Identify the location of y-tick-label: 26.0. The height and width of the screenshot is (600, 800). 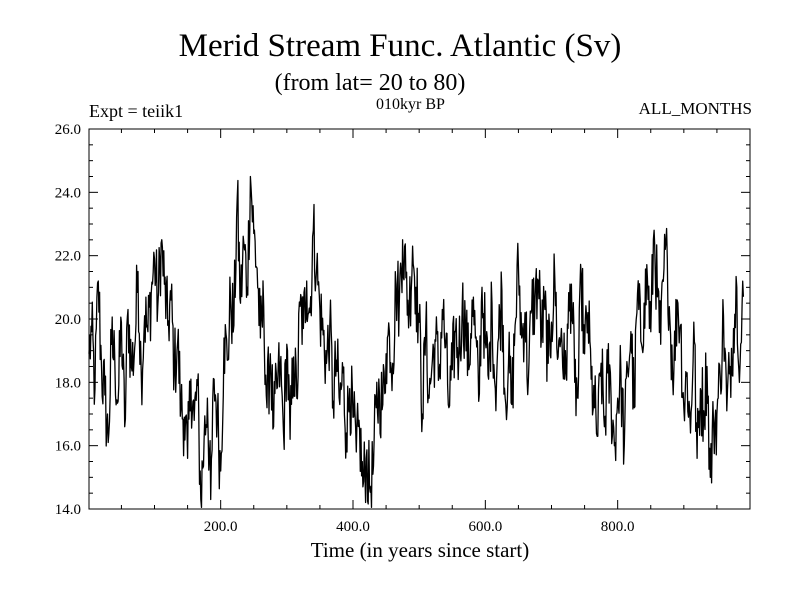
(68, 130).